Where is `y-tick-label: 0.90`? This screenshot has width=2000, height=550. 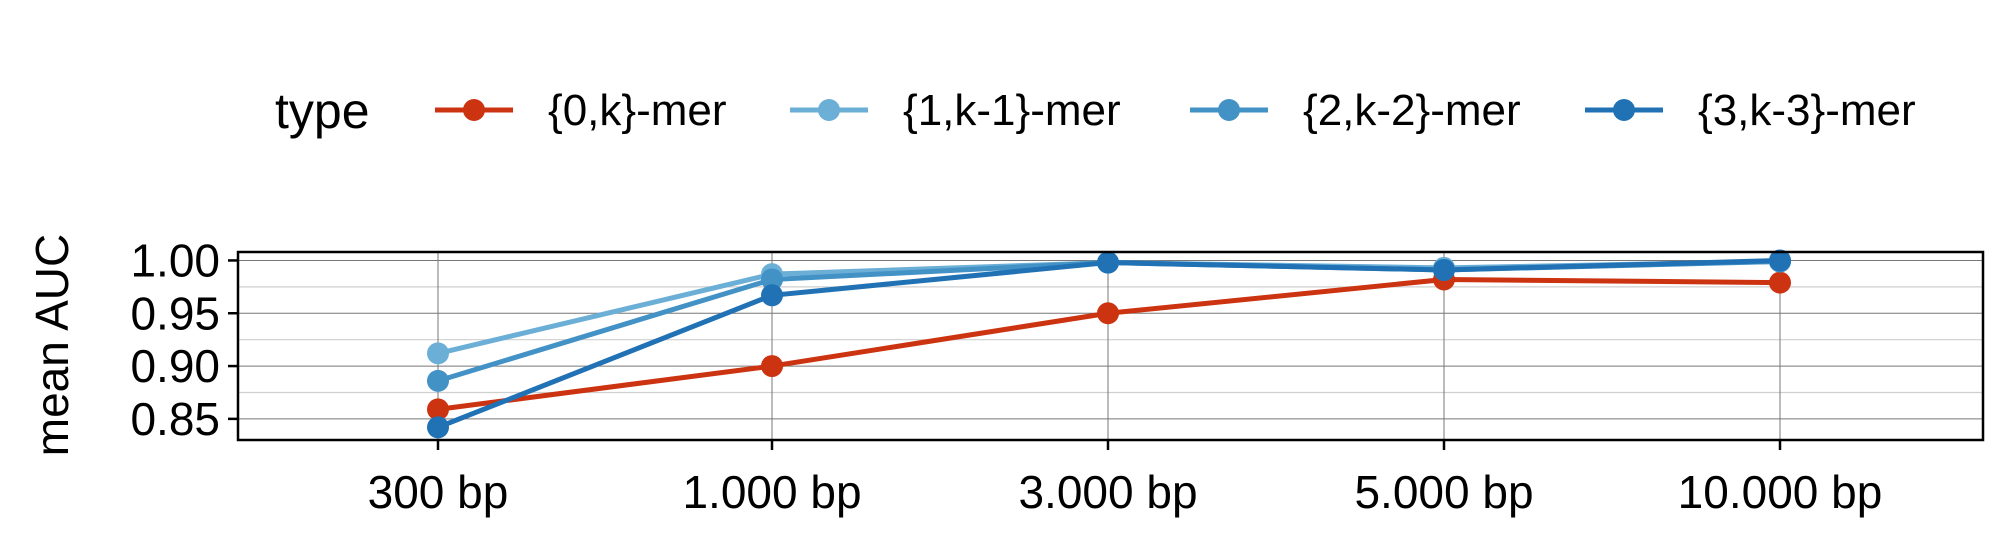
y-tick-label: 0.90 is located at coordinates (175, 366).